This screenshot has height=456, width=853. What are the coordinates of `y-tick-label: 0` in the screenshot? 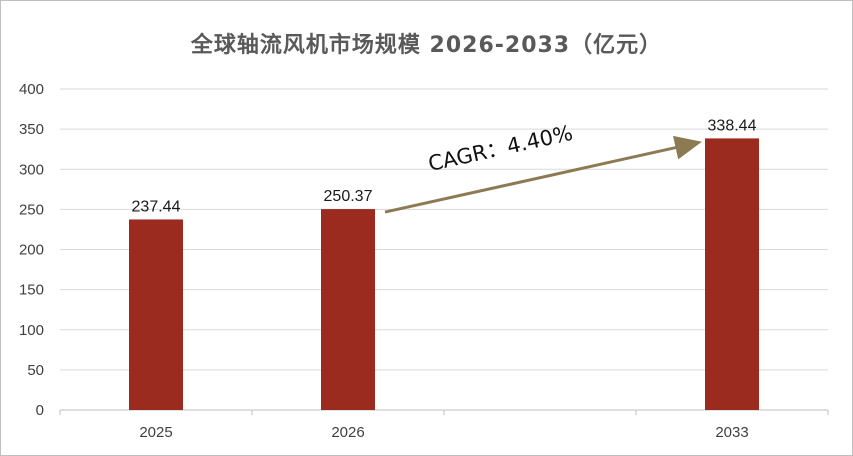 It's located at (40, 410).